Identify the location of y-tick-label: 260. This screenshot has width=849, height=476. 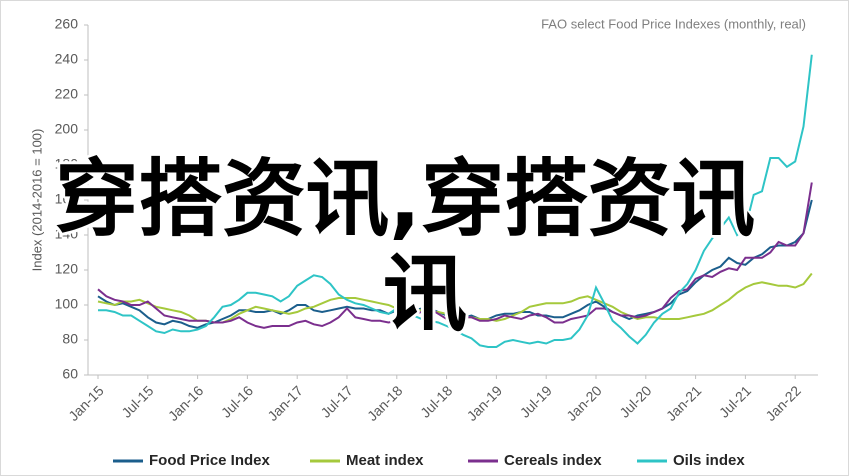
(67, 24).